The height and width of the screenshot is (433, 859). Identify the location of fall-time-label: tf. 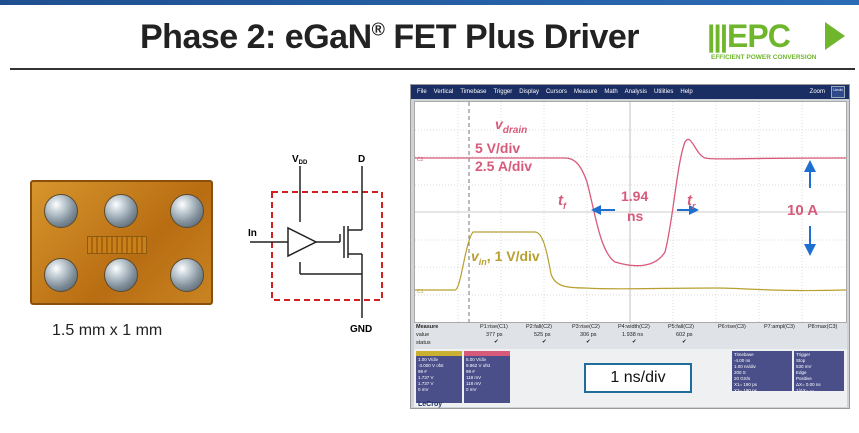
(562, 201).